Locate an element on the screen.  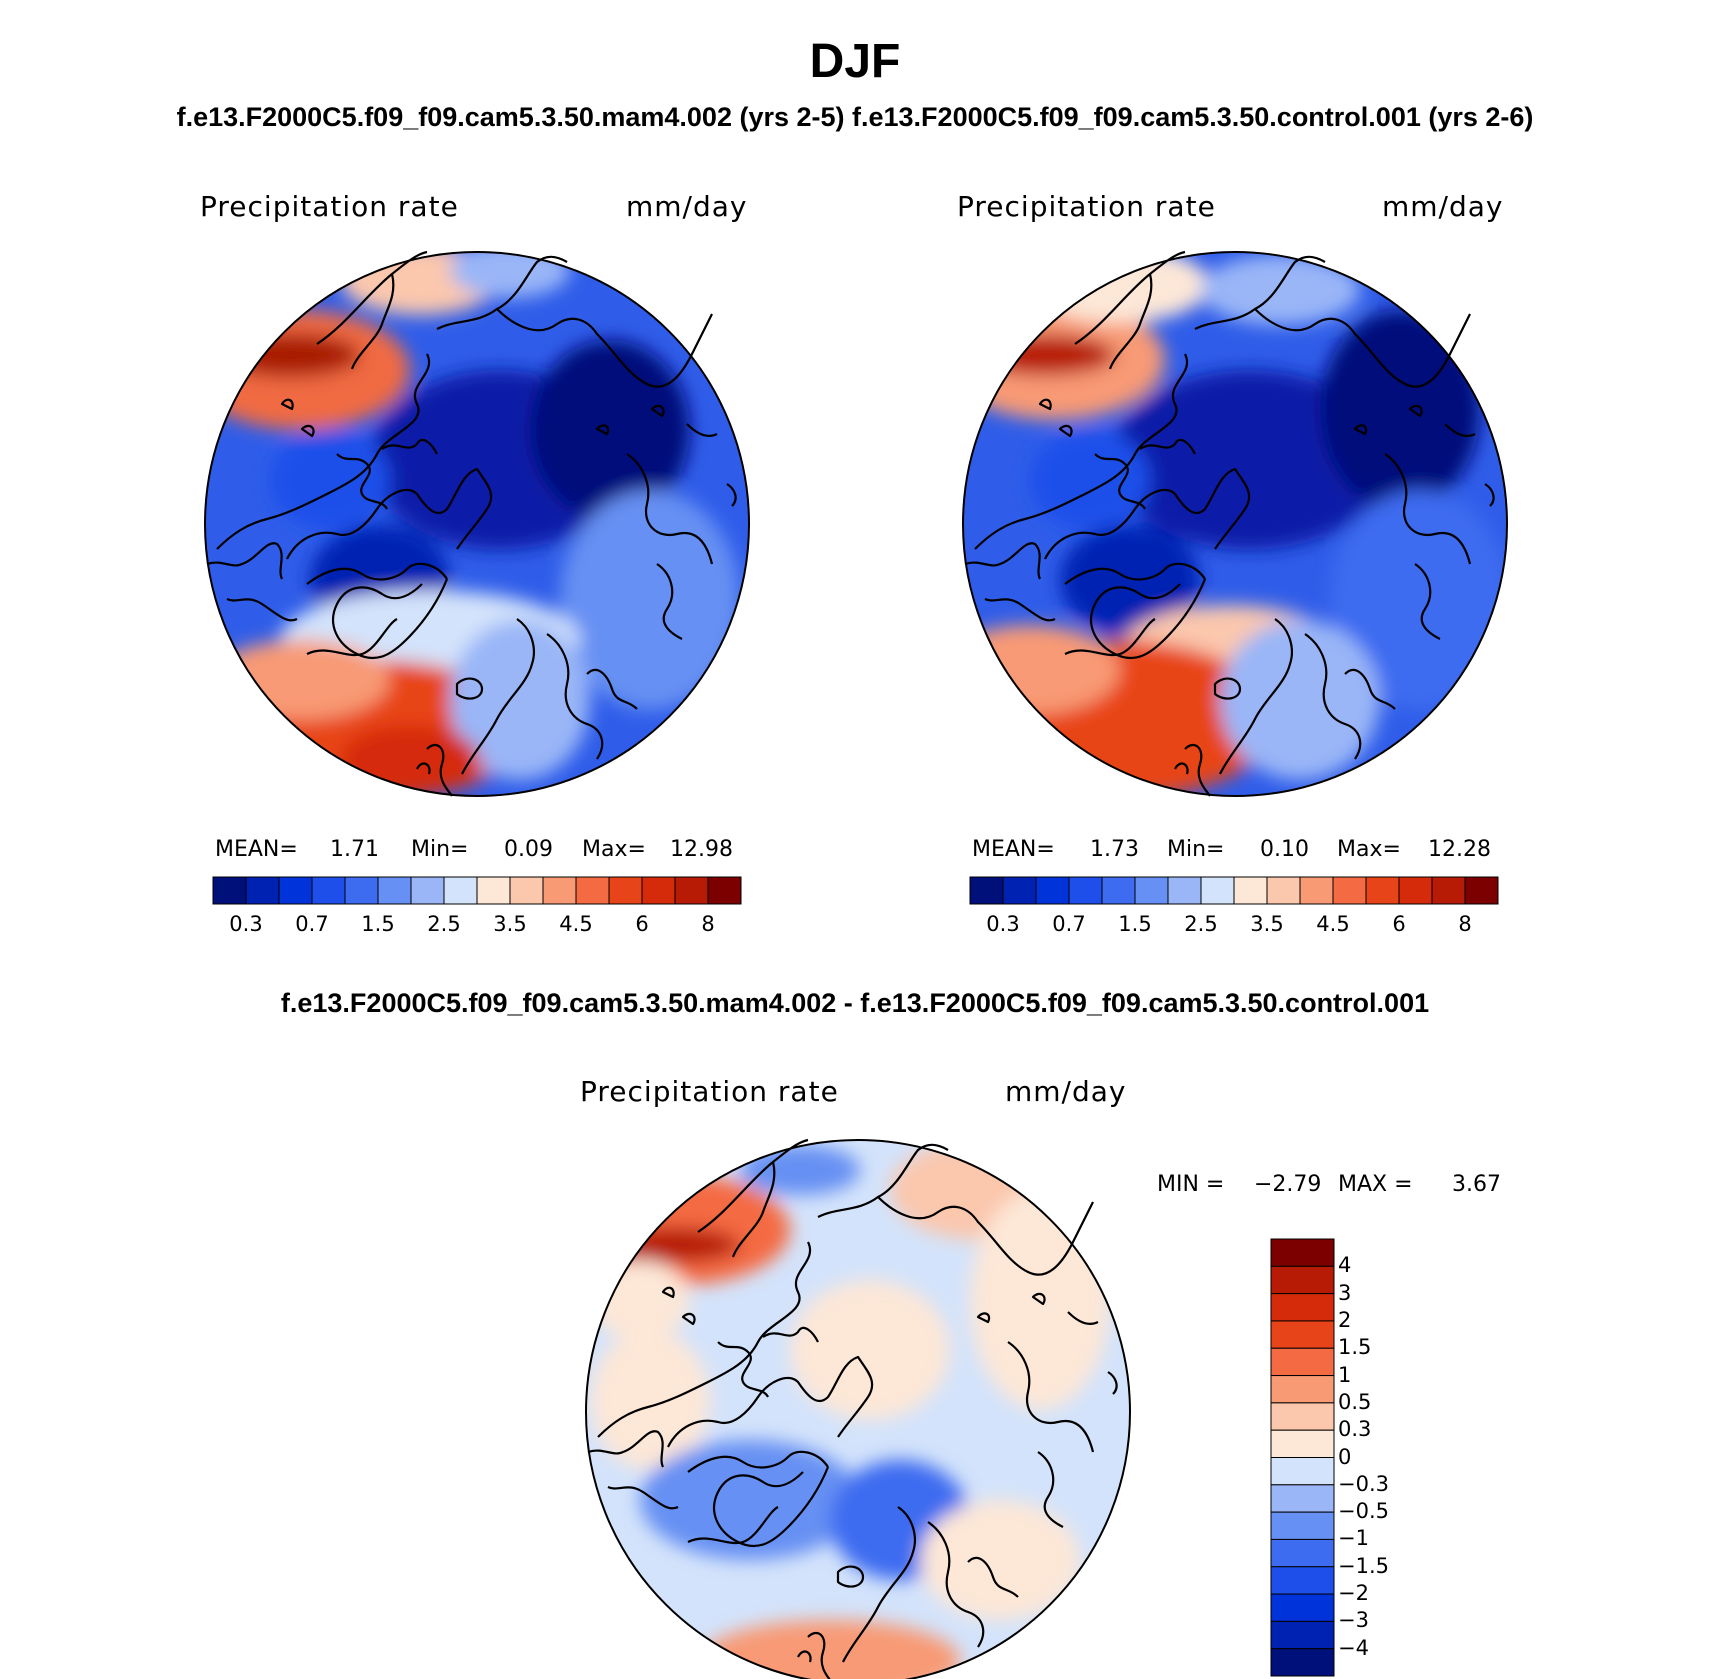
difference-colorbar-tick-label: −1.5 is located at coordinates (1363, 1565).